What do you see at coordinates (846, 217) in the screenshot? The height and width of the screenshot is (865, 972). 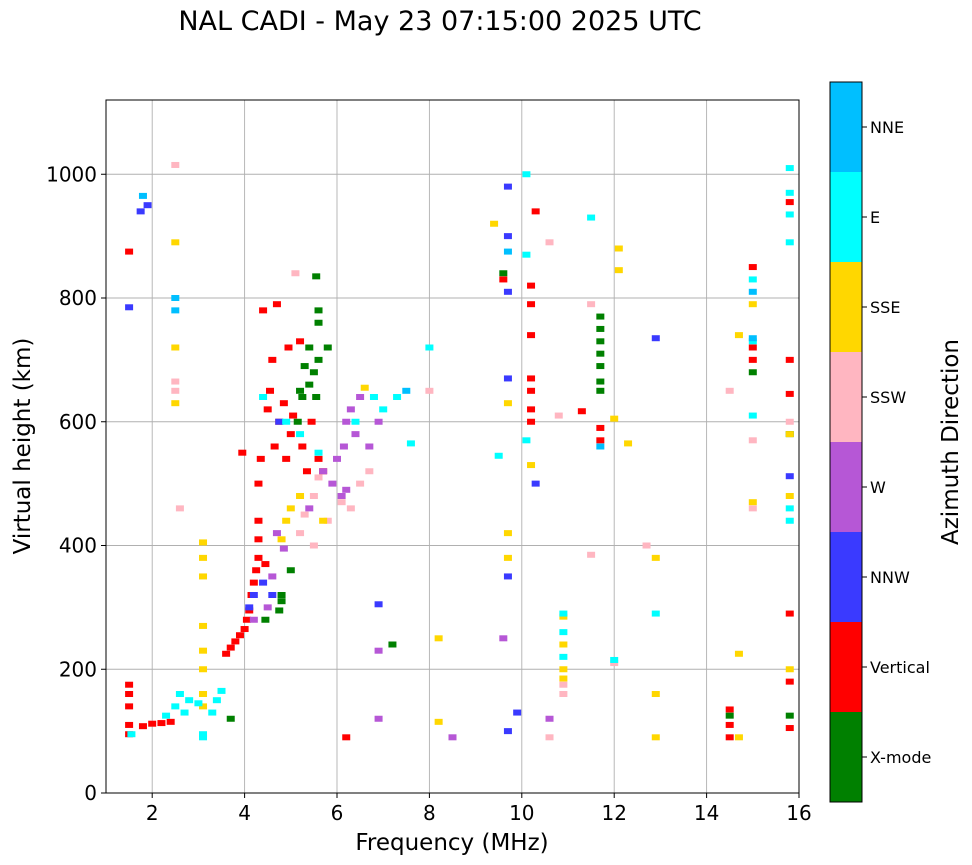 I see `colorbar-segment-e` at bounding box center [846, 217].